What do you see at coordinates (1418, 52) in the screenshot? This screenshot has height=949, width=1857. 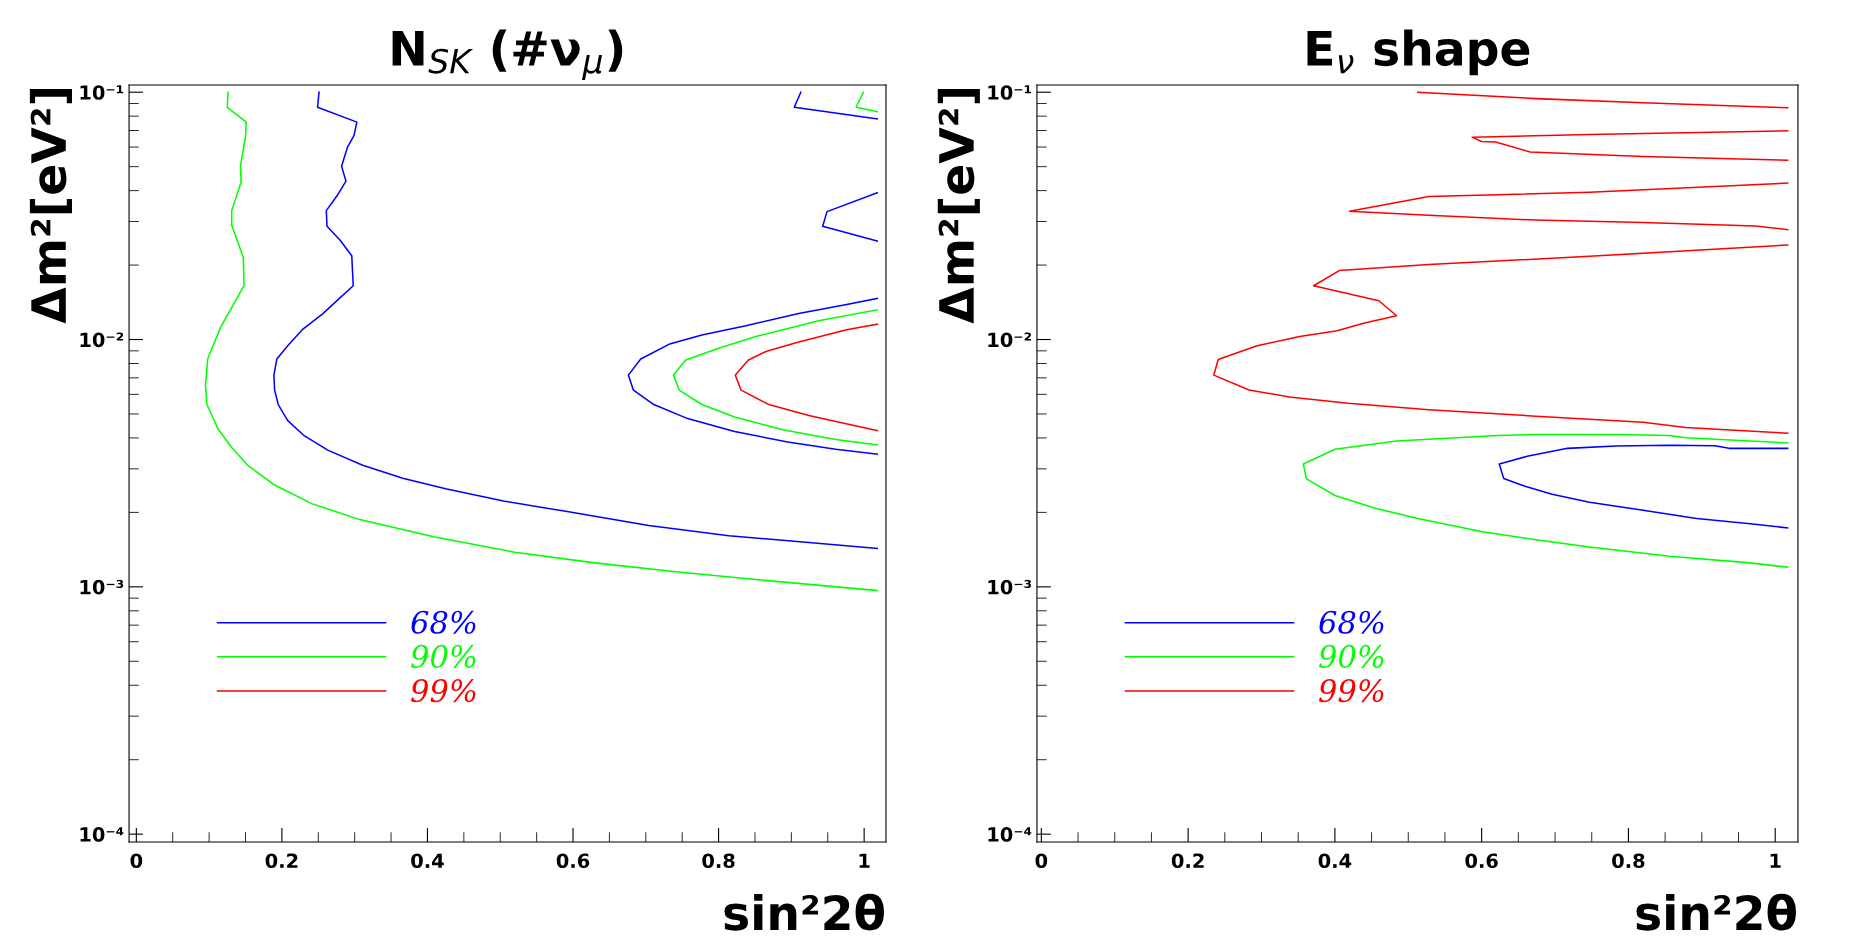 I see `chart-title: E$_{ν}$ shape` at bounding box center [1418, 52].